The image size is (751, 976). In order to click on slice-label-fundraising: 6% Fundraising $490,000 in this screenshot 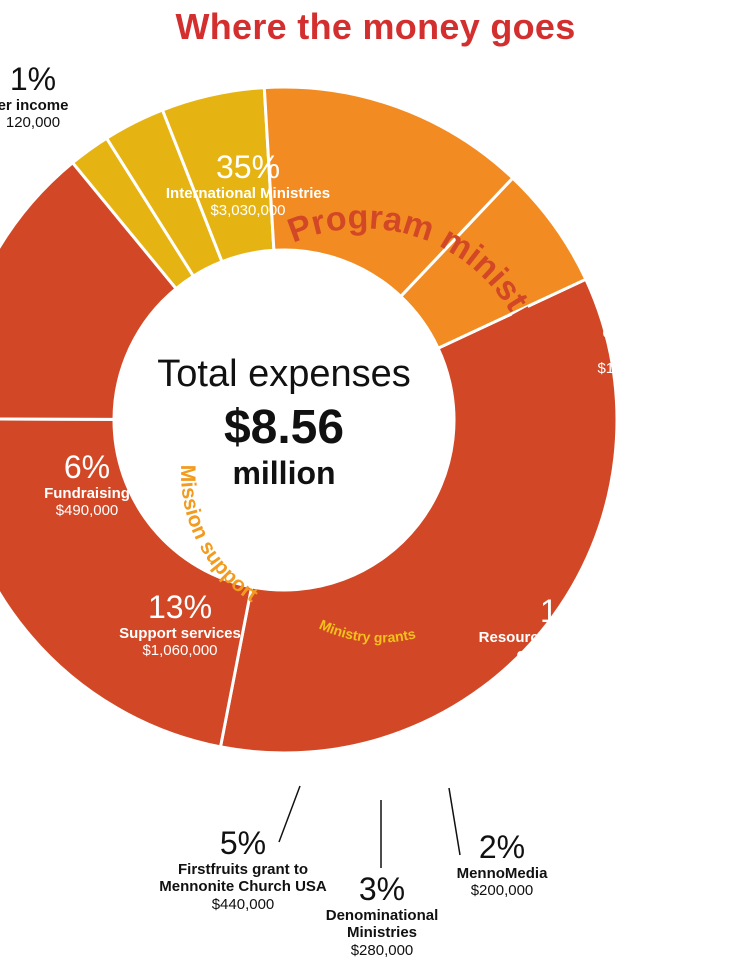, I will do `click(87, 484)`.